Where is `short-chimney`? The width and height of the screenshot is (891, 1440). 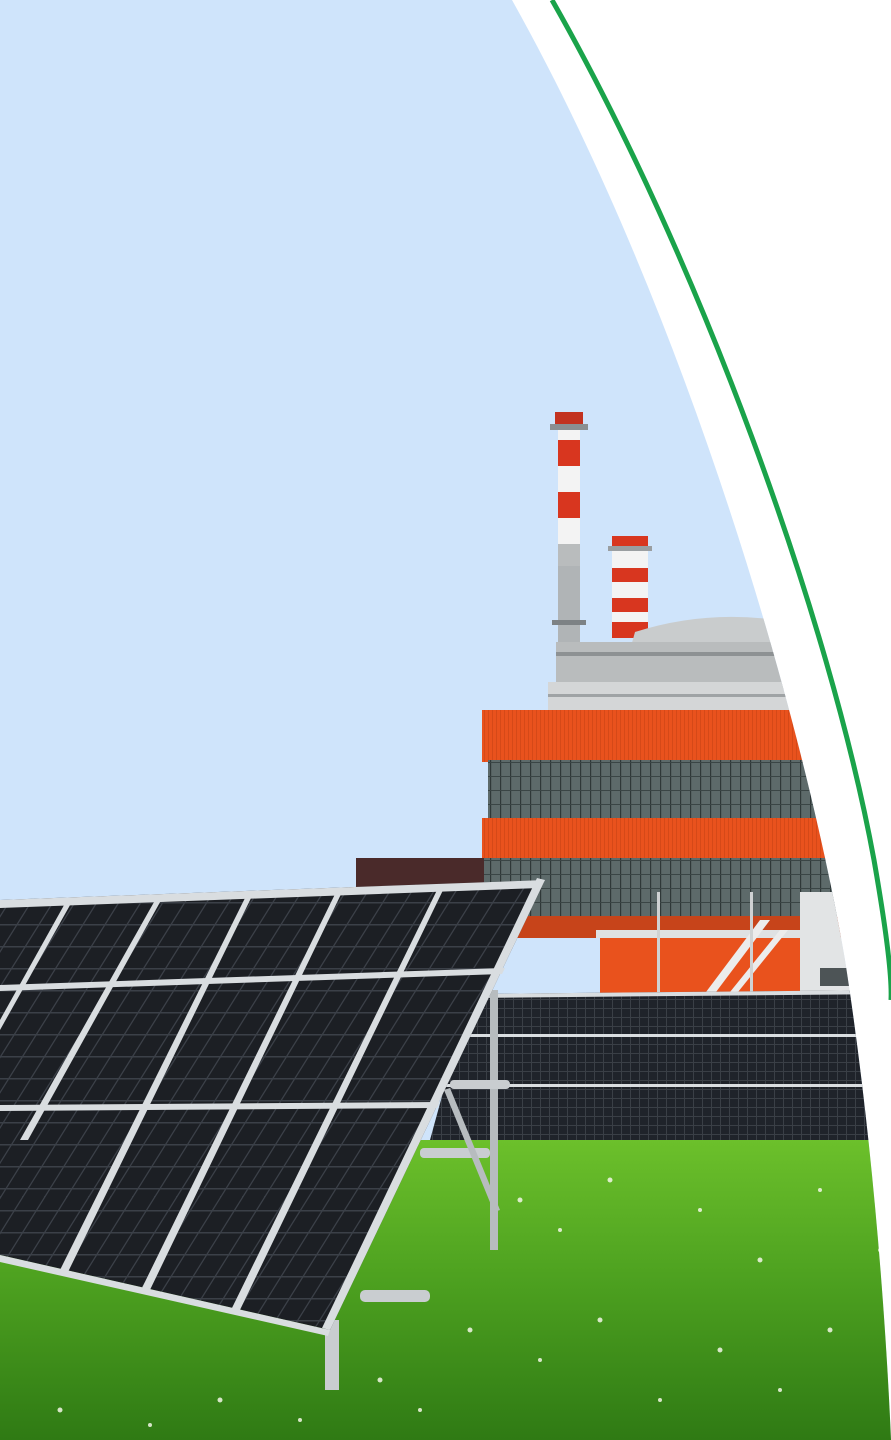
short-chimney is located at coordinates (630, 587).